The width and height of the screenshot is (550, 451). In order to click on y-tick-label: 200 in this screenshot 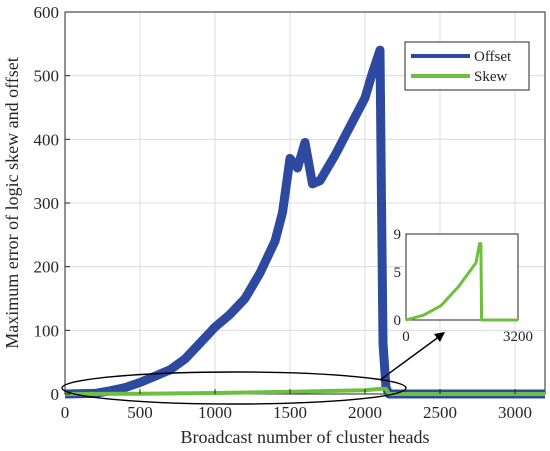, I will do `click(47, 267)`.